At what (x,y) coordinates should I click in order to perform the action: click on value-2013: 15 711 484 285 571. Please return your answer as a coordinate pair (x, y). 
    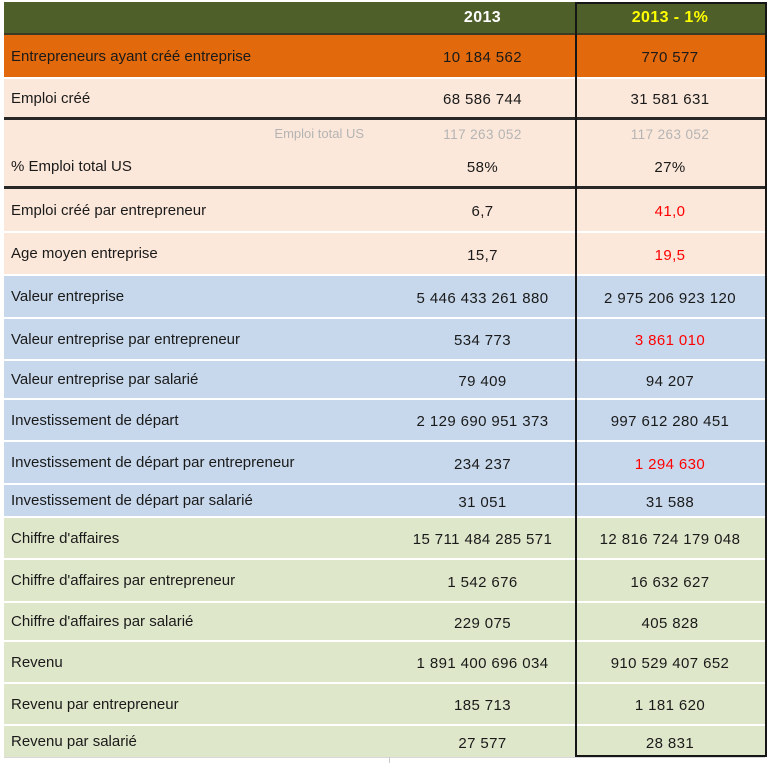
    Looking at the image, I should click on (482, 539).